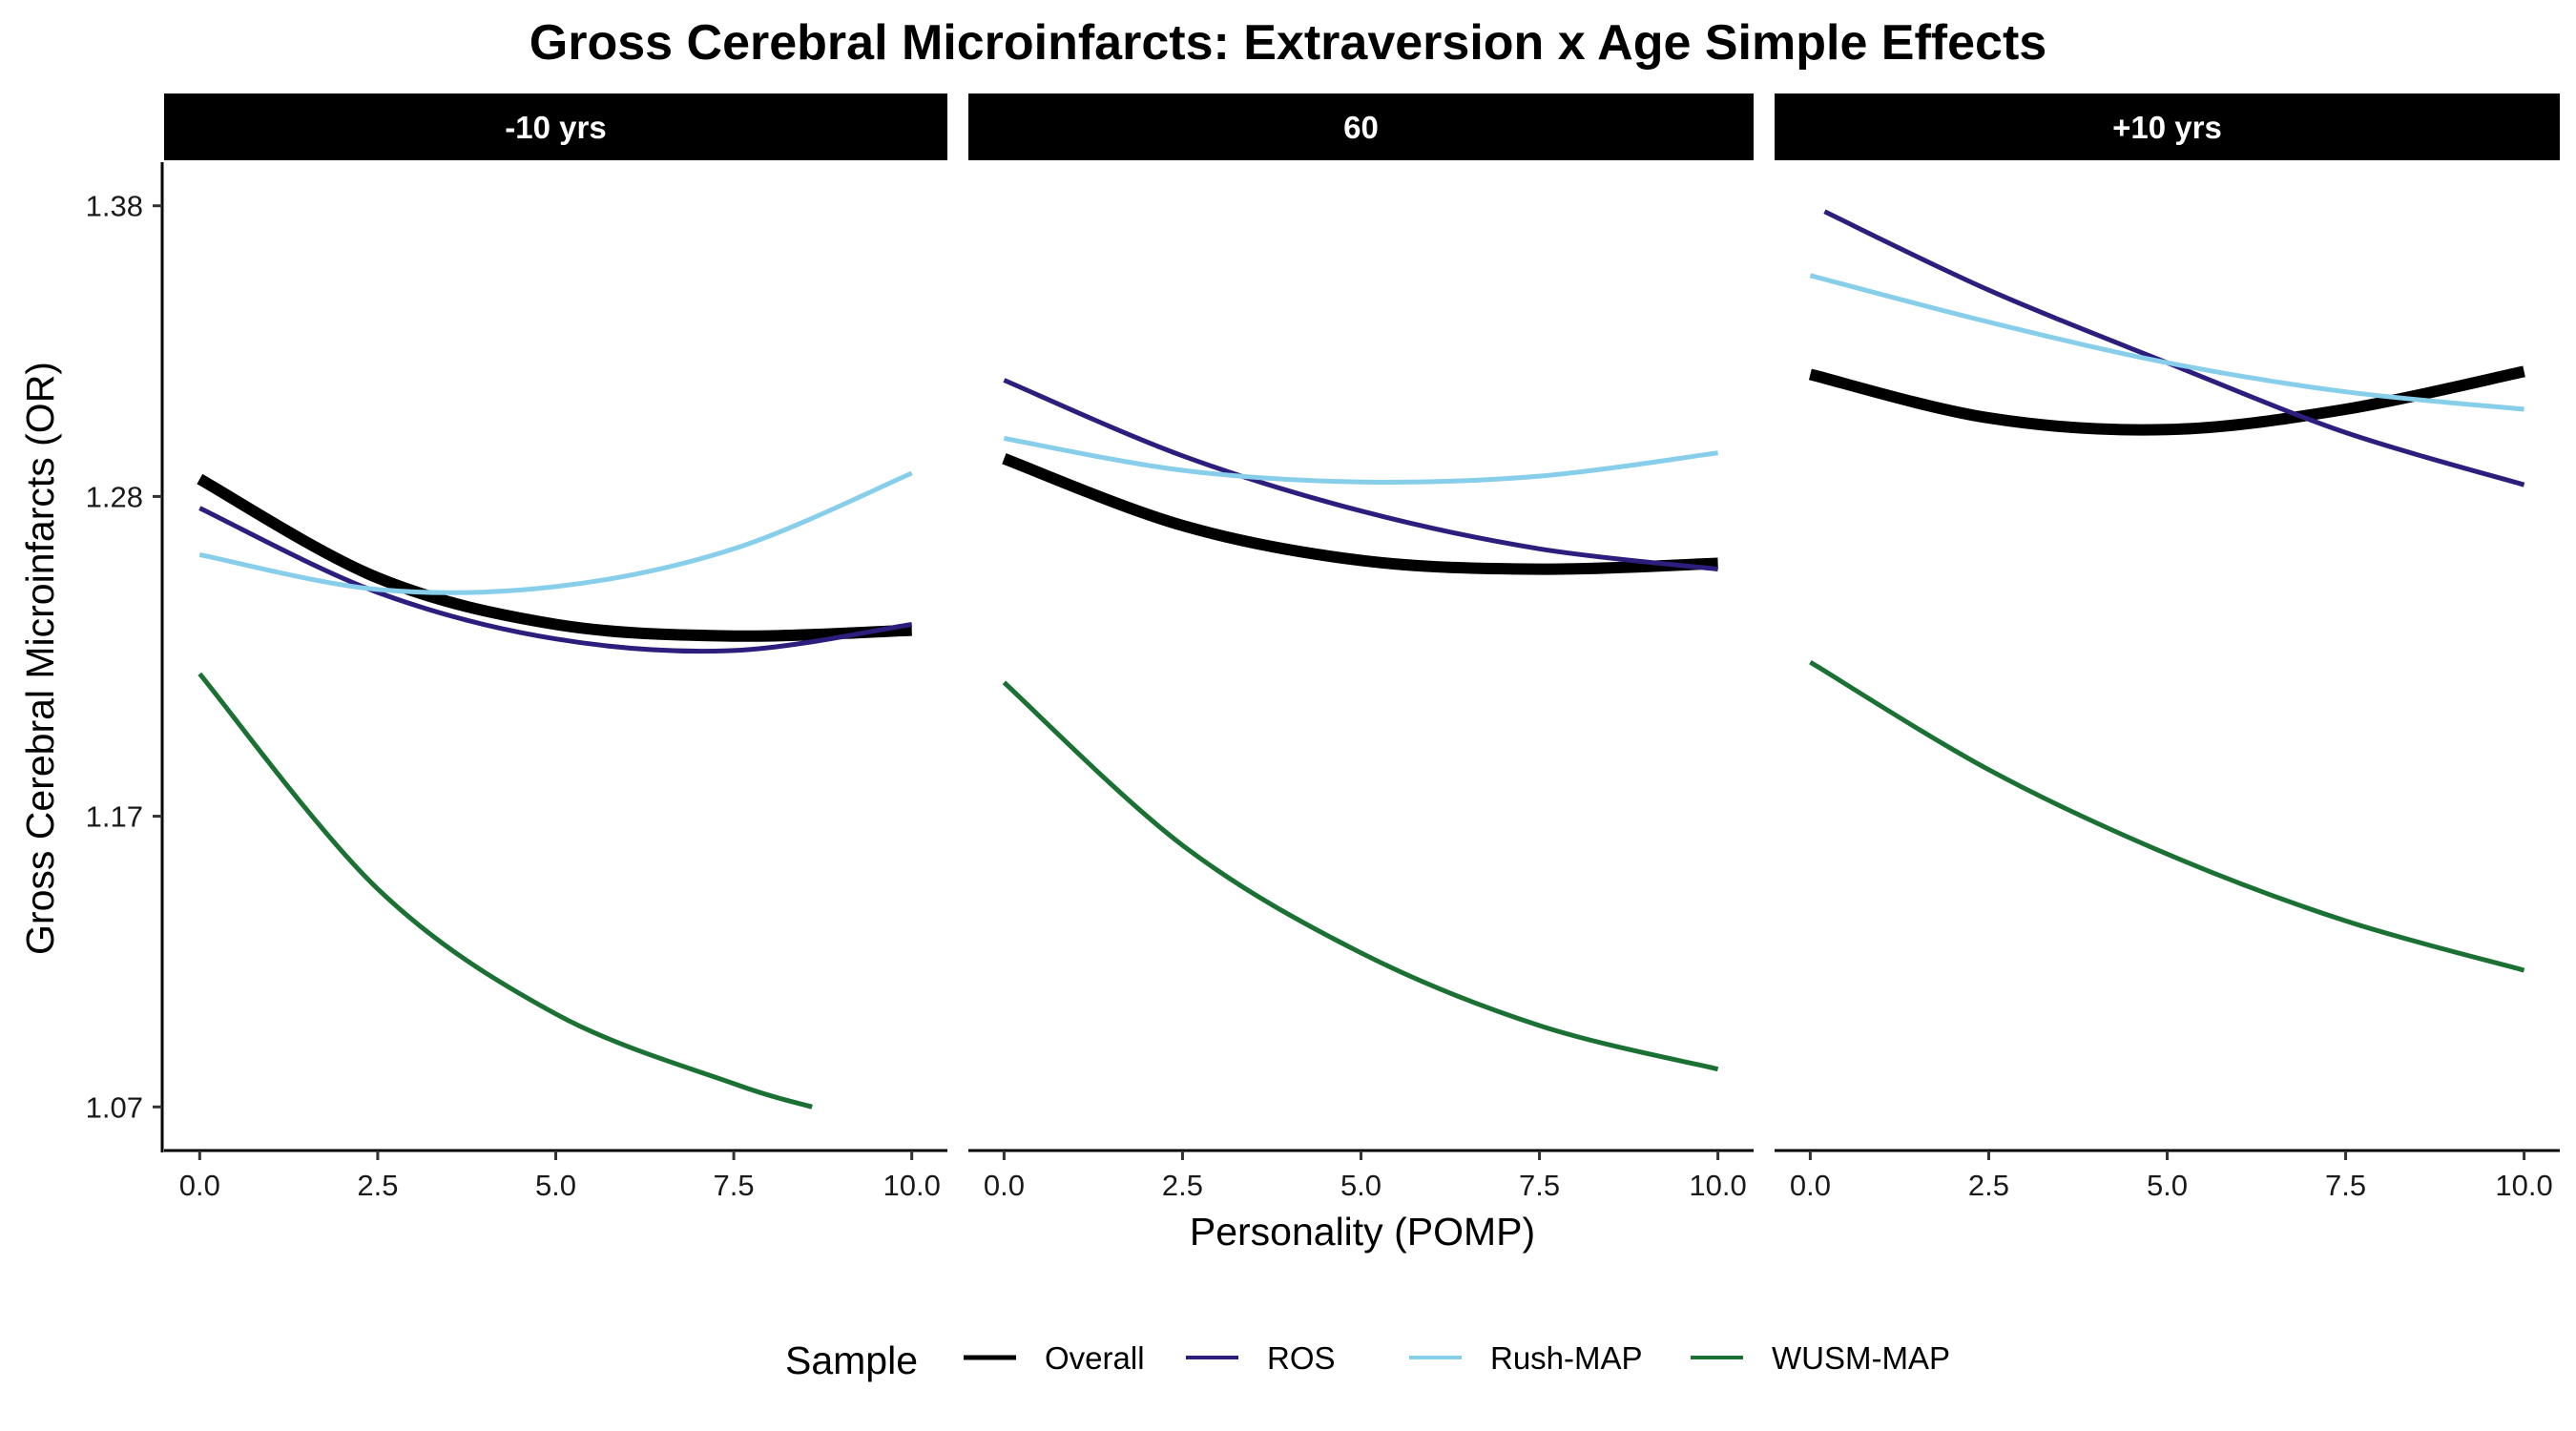 This screenshot has width=2576, height=1431. What do you see at coordinates (40, 658) in the screenshot?
I see `y-axis-label: Gross Cerebral Microinfarcts (OR)` at bounding box center [40, 658].